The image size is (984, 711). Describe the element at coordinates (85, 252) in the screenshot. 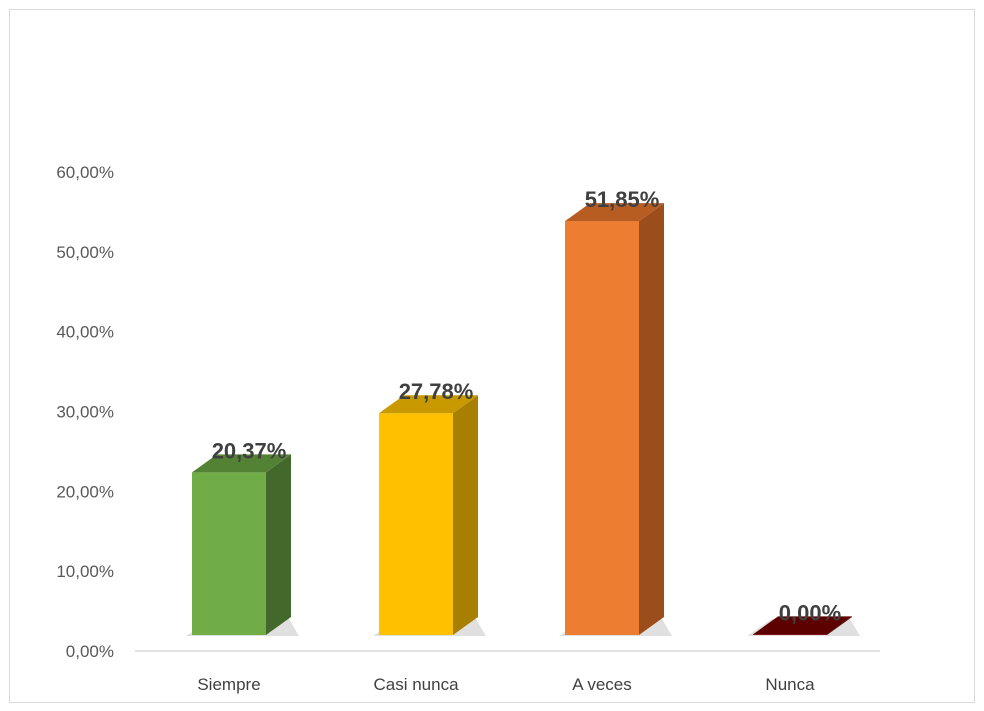

I see `y-tick-label: 50,00%` at that location.